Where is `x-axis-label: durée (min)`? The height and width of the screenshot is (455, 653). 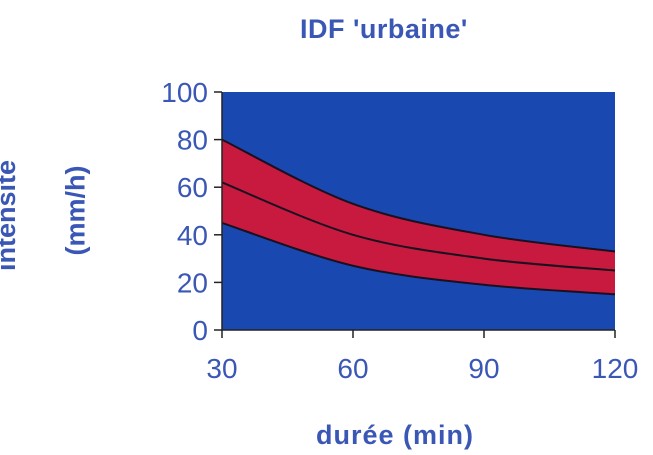 x-axis-label: durée (min) is located at coordinates (395, 435).